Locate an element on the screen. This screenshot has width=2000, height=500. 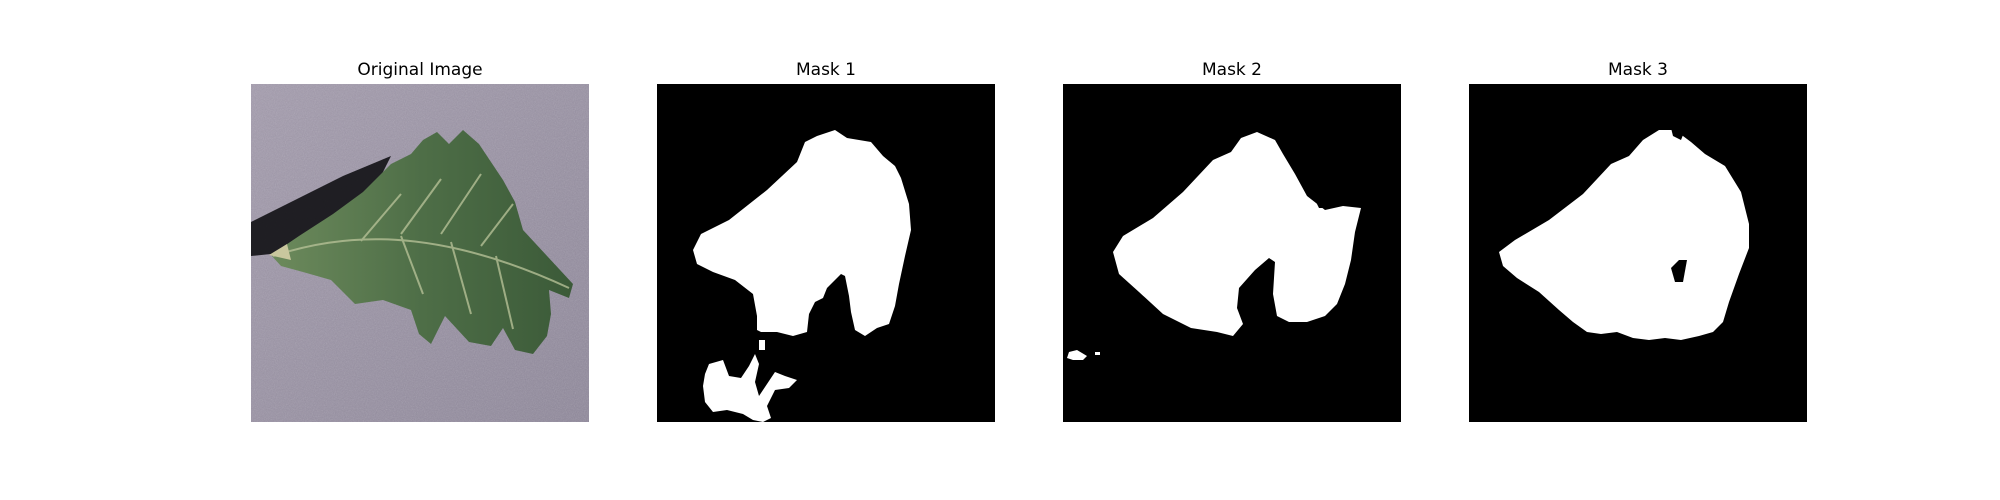
mask-1-image is located at coordinates (826, 253).